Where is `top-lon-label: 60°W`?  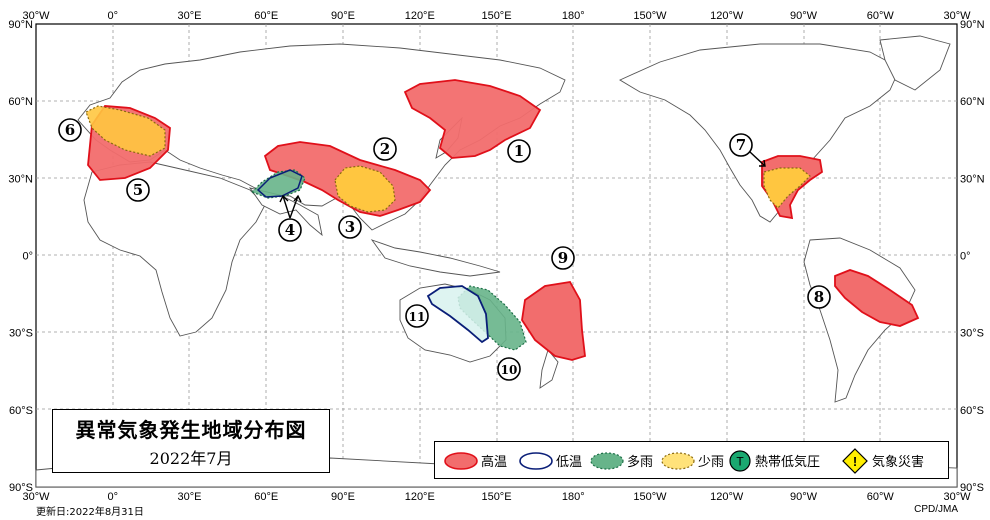 top-lon-label: 60°W is located at coordinates (881, 16).